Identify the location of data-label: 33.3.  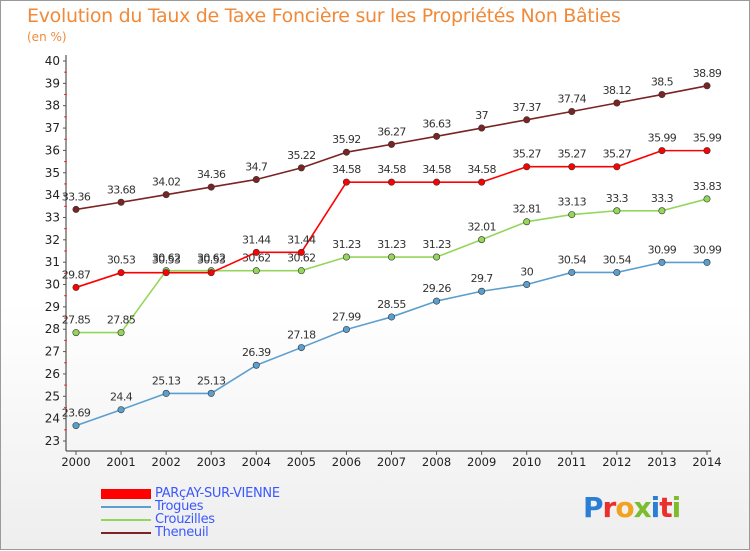
(662, 198).